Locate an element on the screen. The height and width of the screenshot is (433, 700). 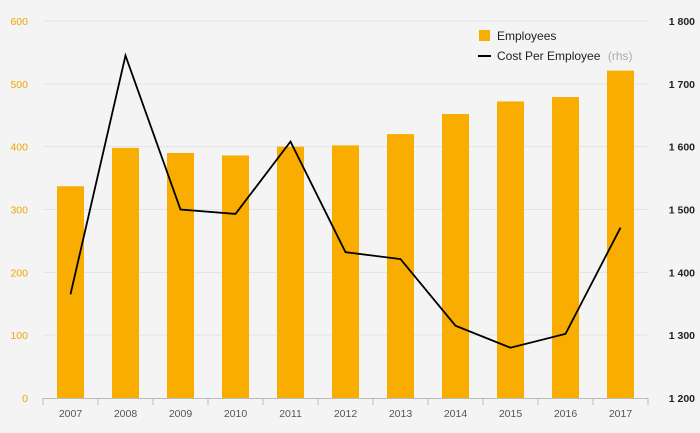
y-right-tick-label: 1 800 is located at coordinates (682, 22).